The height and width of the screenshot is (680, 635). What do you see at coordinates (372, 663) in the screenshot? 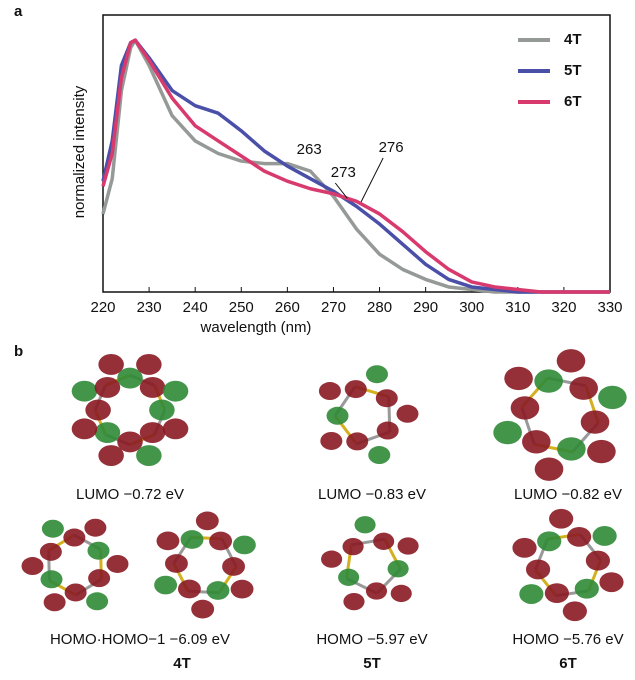
I see `molecule-label: 5T` at bounding box center [372, 663].